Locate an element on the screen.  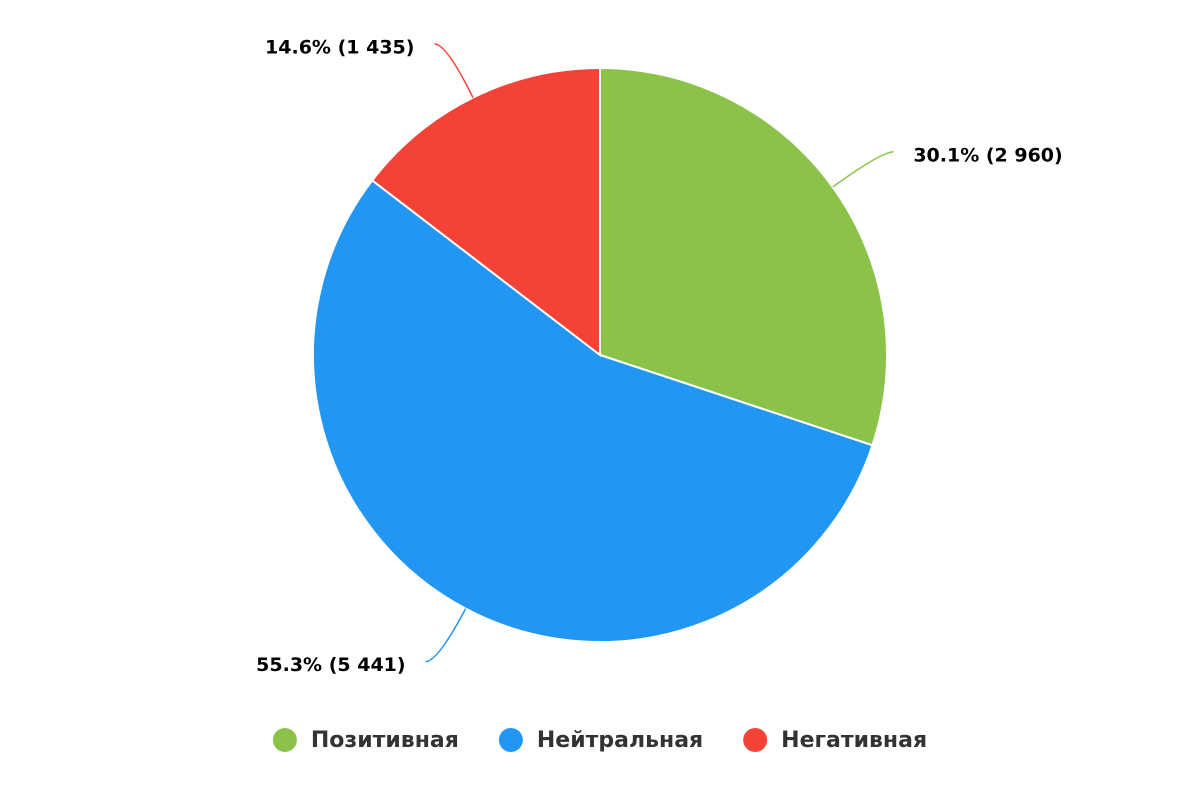
legend-label: Негативная is located at coordinates (854, 740).